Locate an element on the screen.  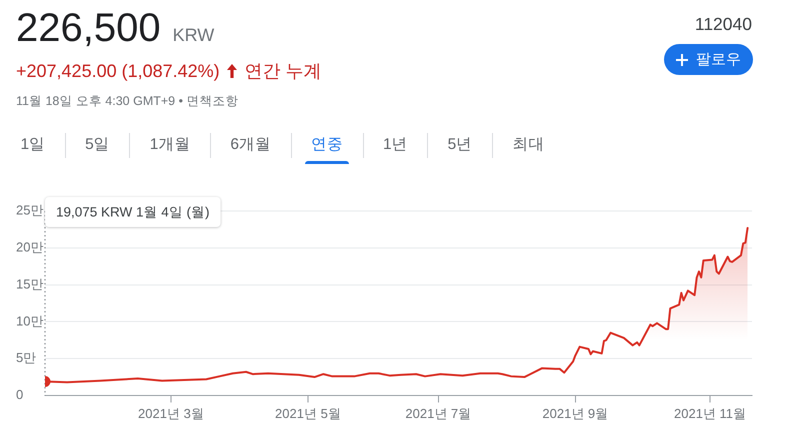
text: +207,425.00 (1,087.42%) is located at coordinates (118, 71).